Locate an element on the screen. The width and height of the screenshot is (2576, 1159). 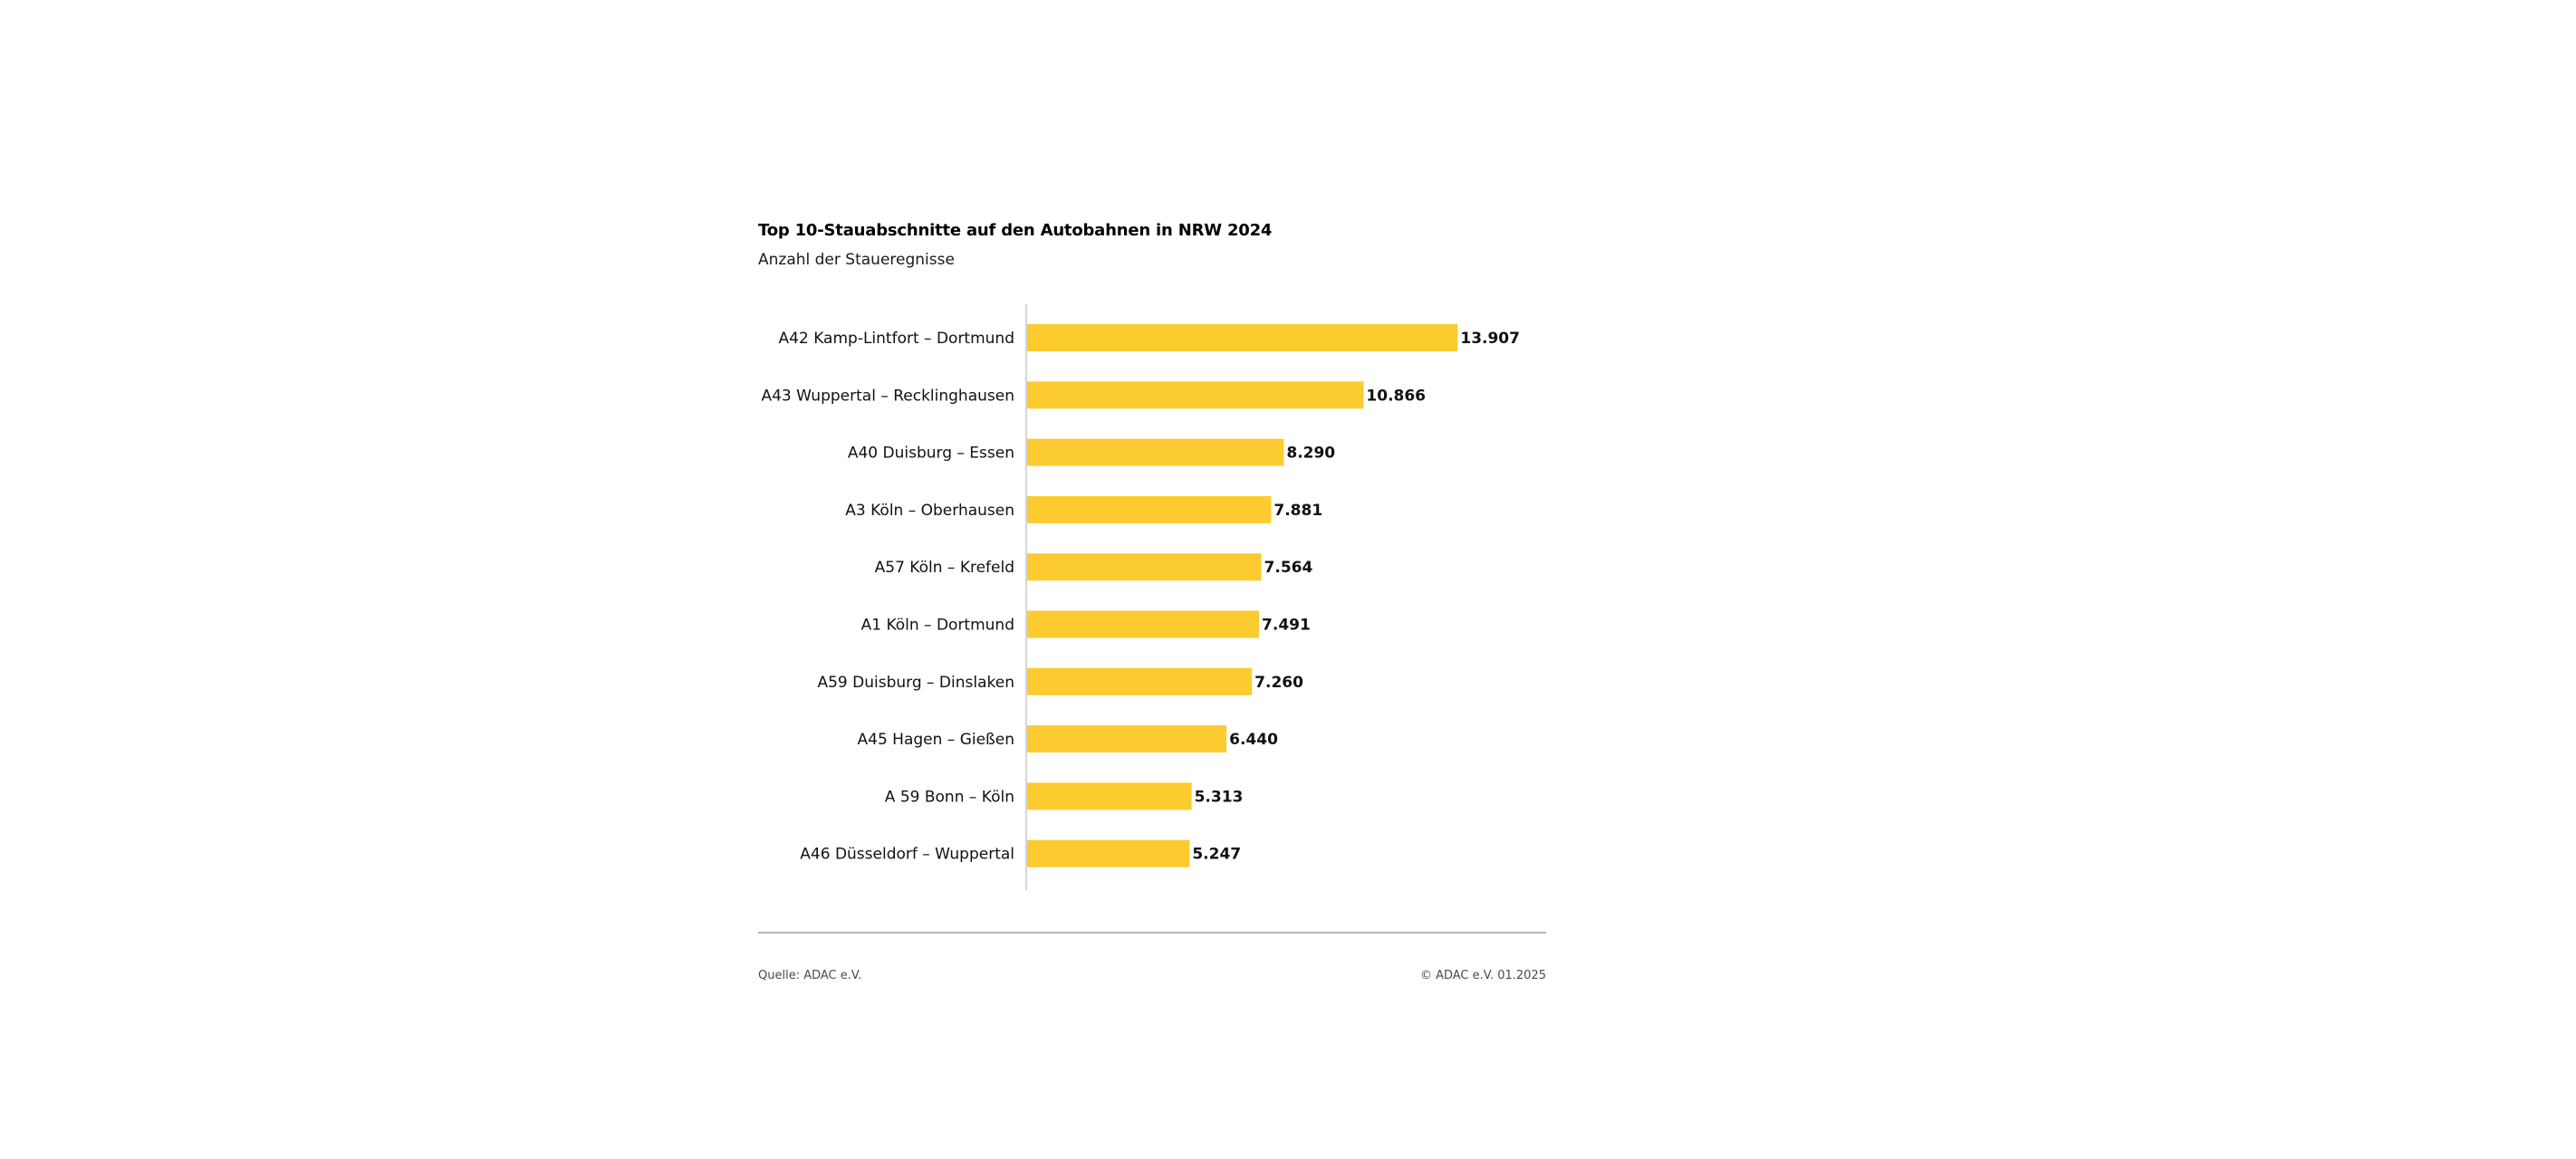
category-label: A45 Hagen – Gießen is located at coordinates (936, 740).